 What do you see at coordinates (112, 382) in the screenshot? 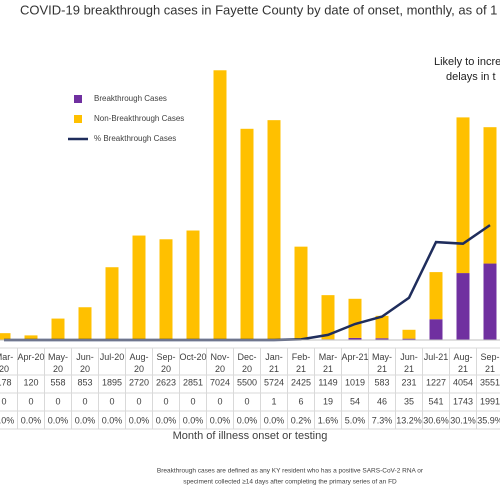
I see `table-cell: 1895` at bounding box center [112, 382].